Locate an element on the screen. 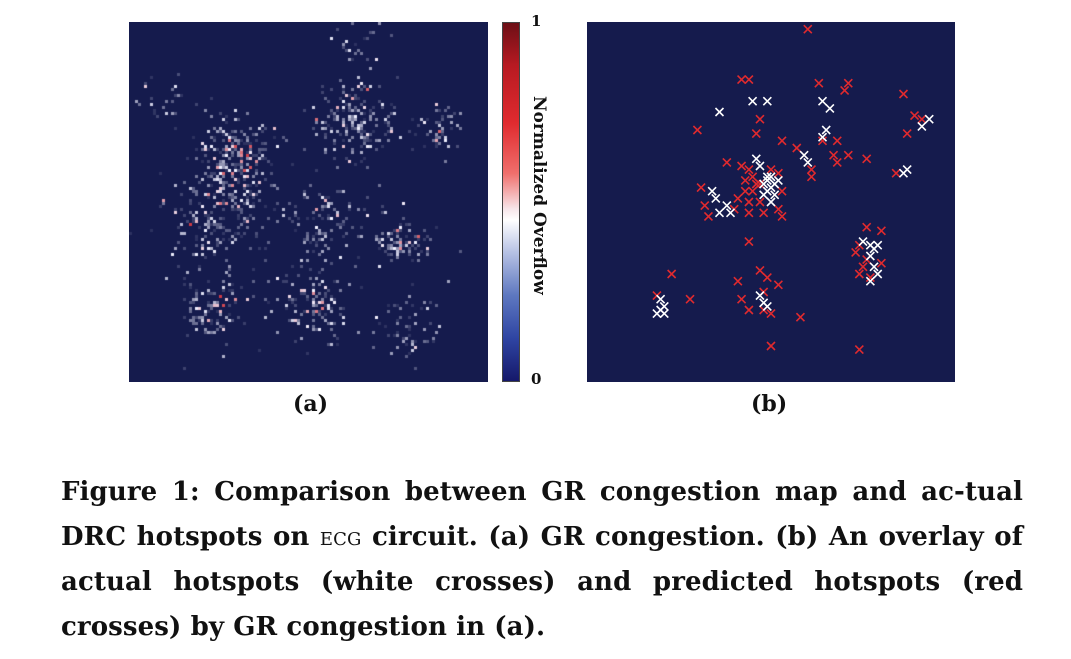 Image resolution: width=1071 pixels, height=659 pixels. caption-circuit-name: ecg is located at coordinates (340, 537).